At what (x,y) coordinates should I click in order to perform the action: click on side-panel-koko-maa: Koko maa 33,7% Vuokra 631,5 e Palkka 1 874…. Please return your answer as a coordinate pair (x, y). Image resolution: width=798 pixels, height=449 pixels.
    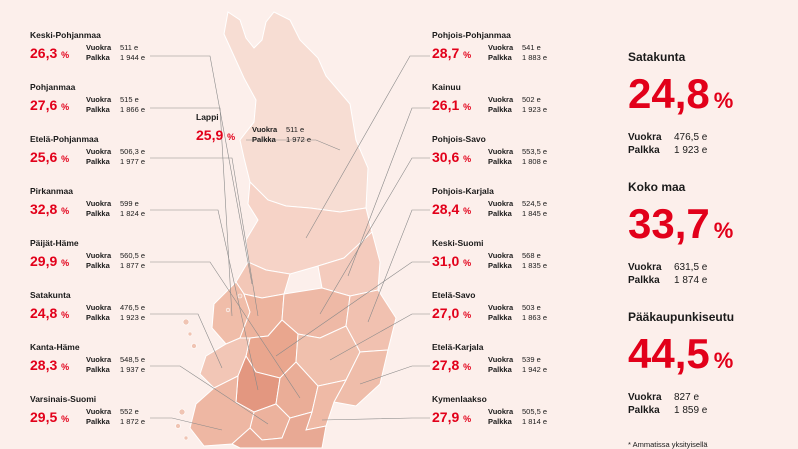
    Looking at the image, I should click on (710, 233).